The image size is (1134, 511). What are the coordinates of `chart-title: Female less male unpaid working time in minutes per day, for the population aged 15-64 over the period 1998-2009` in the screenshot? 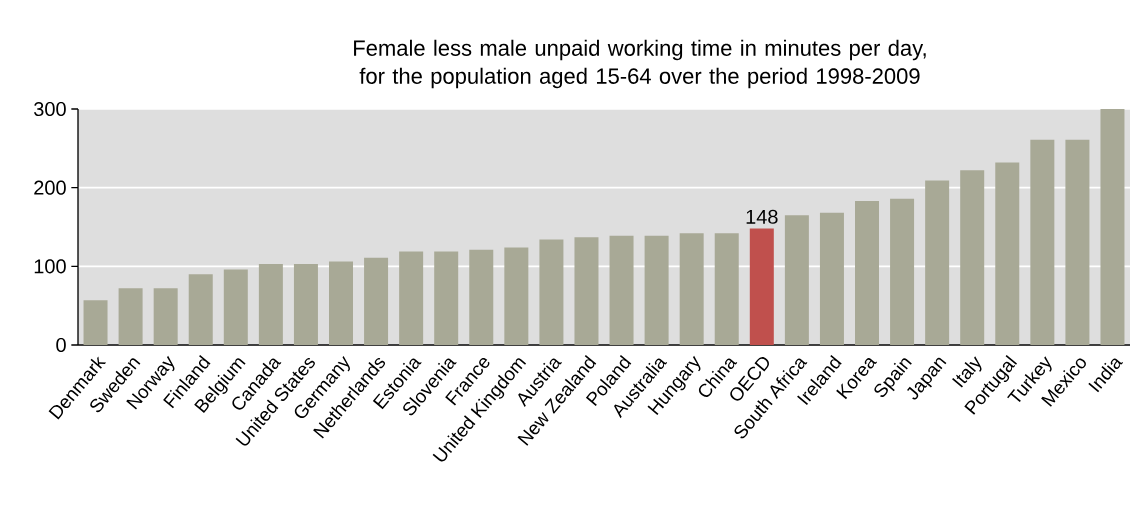 It's located at (640, 64).